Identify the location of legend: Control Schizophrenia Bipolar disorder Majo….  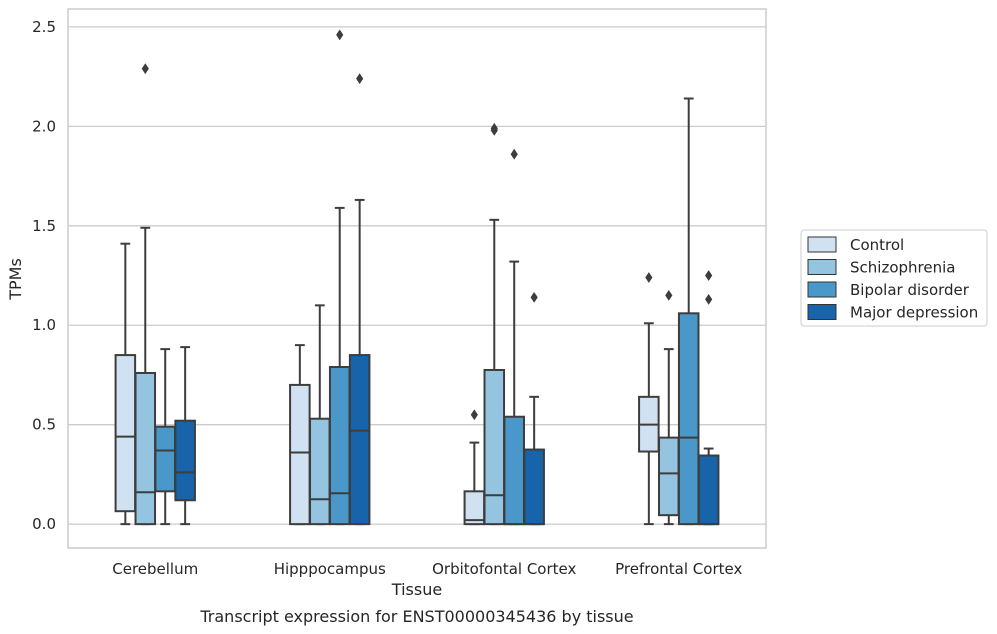
(894, 278).